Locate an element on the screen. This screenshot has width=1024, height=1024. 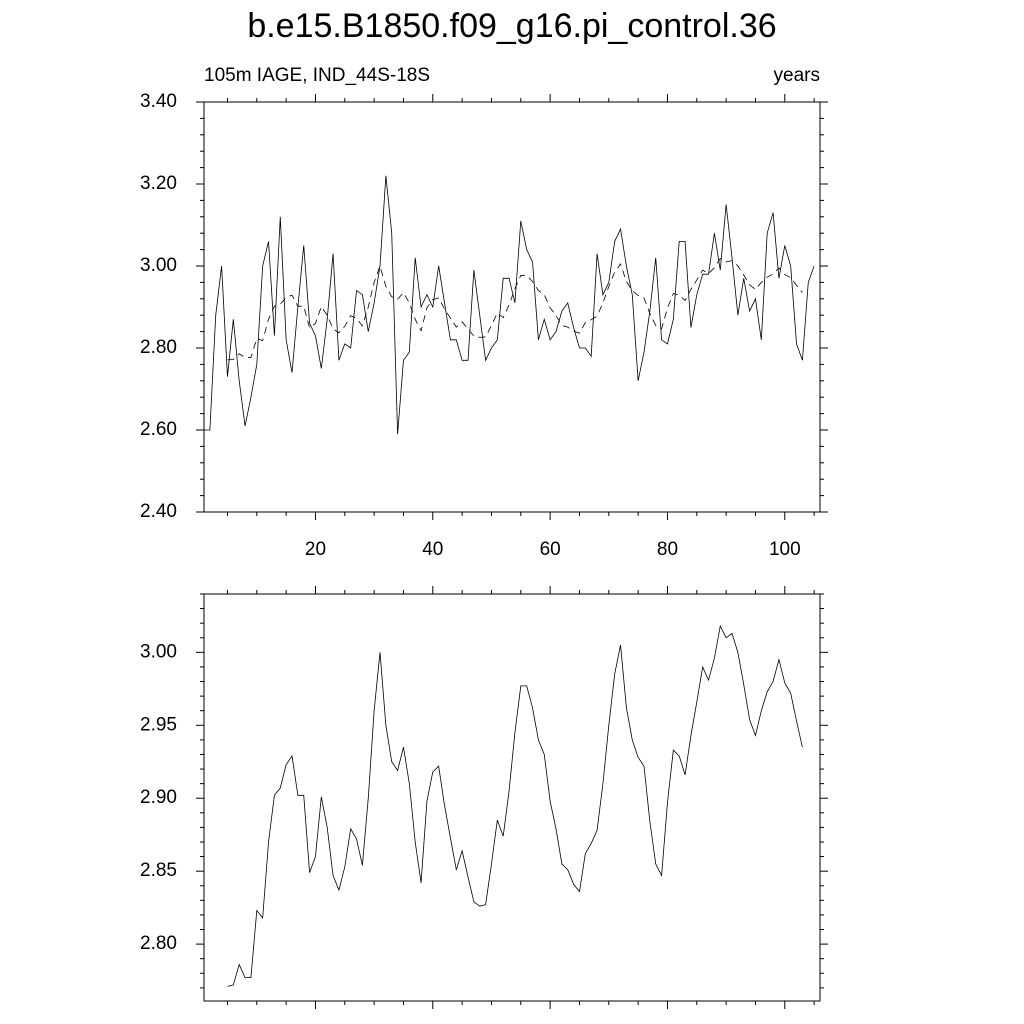
x-tick-label: 100 is located at coordinates (785, 549).